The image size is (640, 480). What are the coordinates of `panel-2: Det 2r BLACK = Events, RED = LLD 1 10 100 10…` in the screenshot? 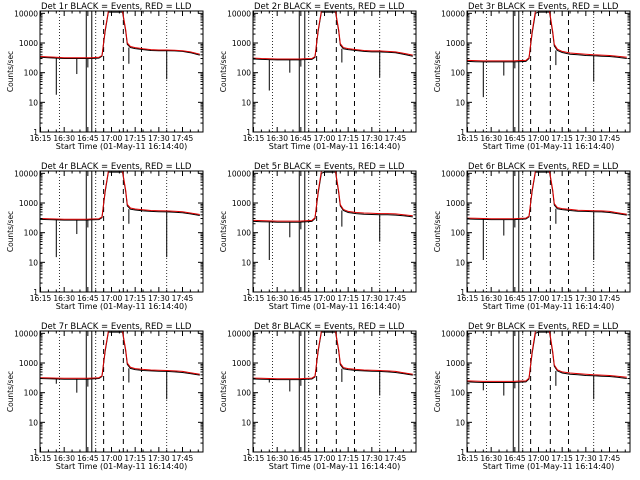 It's located at (318, 76).